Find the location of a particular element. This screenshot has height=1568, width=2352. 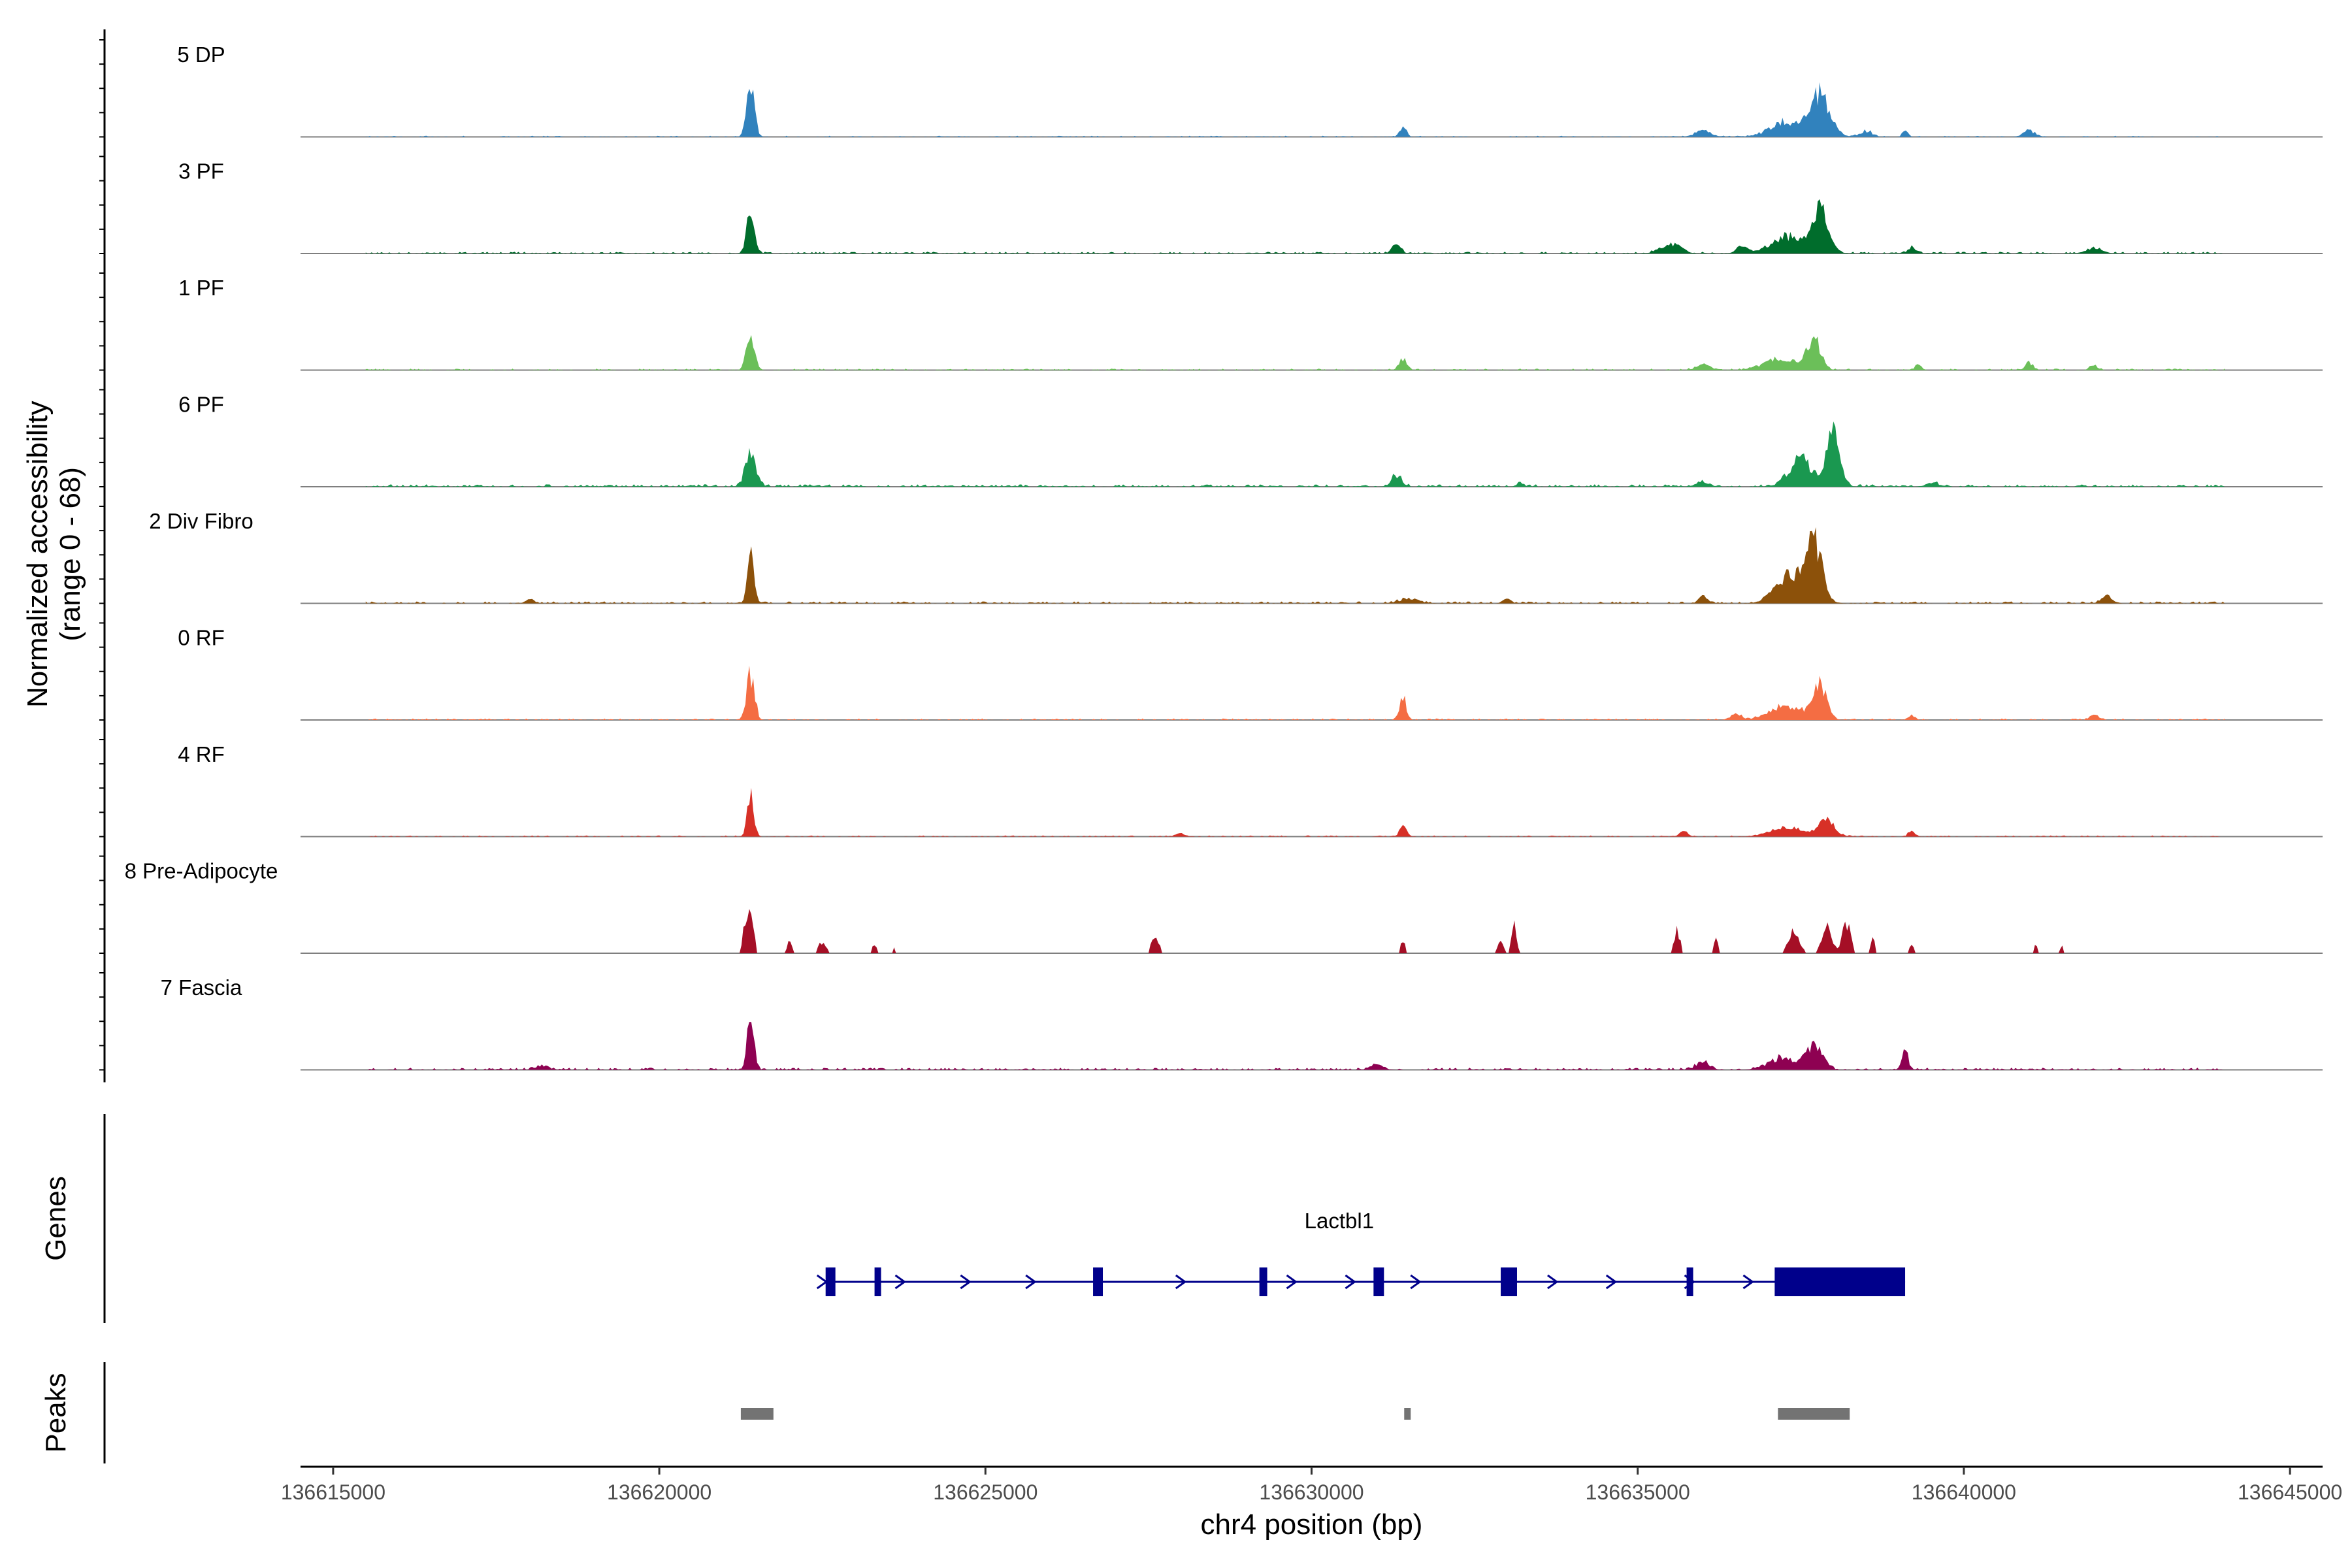

track-label: 8 Pre-Adipocyte is located at coordinates (201, 871).